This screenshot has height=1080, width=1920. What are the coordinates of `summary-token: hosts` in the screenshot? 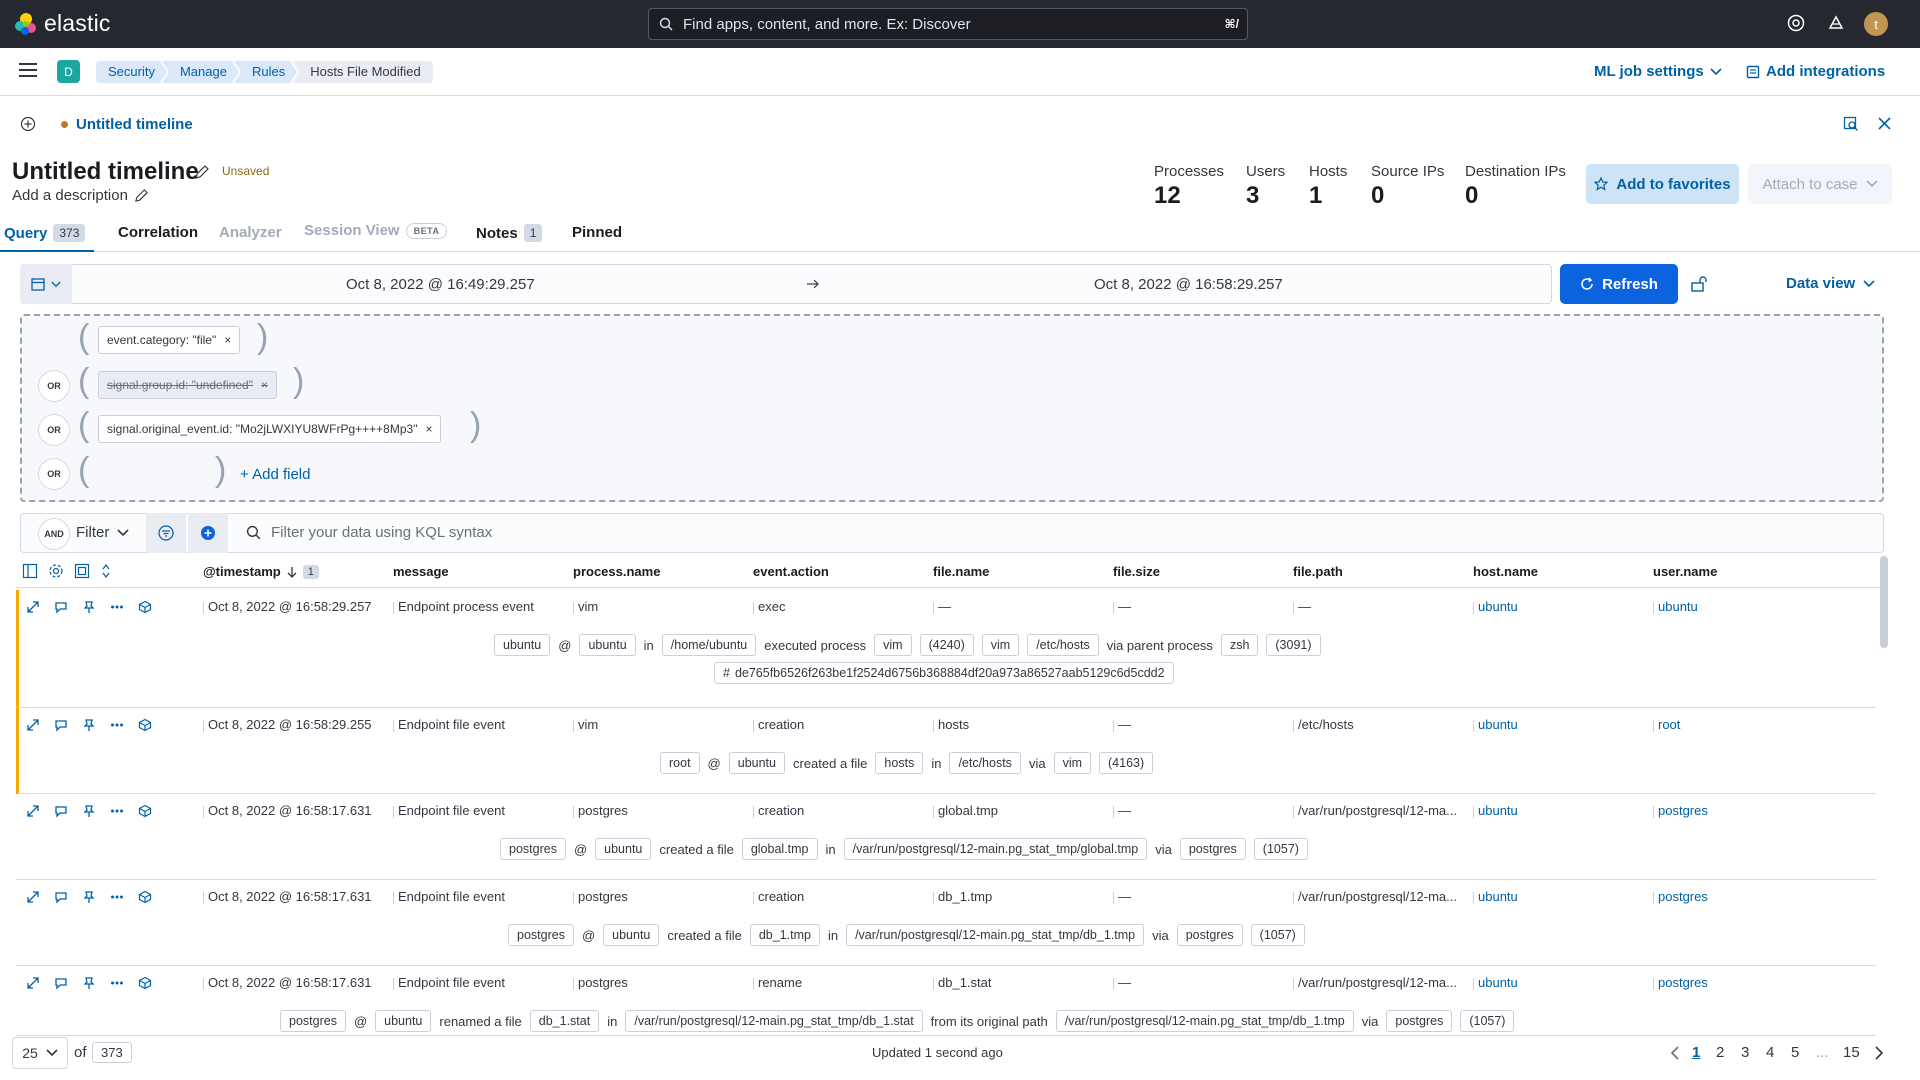 It's located at (899, 763).